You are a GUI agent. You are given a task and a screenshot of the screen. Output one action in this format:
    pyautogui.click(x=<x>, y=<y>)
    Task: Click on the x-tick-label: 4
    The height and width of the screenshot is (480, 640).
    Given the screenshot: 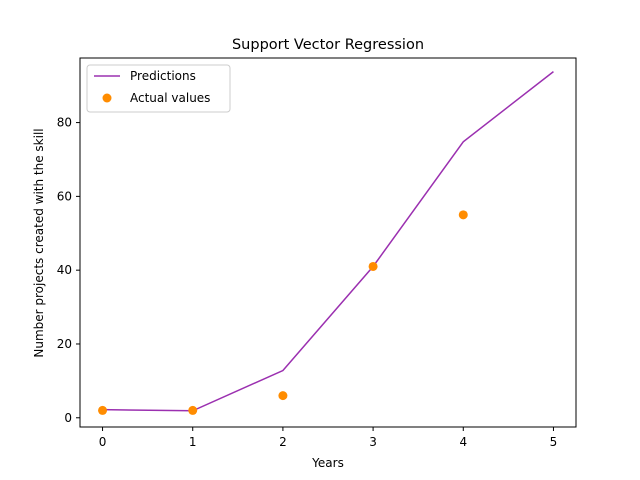 What is the action you would take?
    pyautogui.click(x=463, y=442)
    